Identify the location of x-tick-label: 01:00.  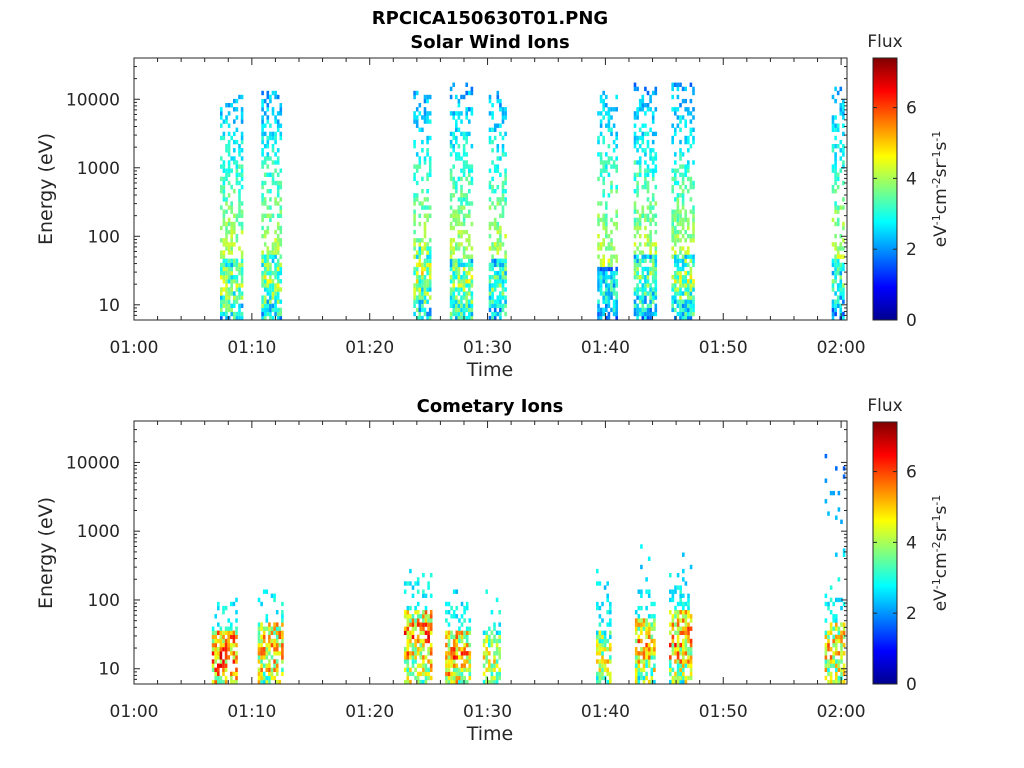
(134, 712).